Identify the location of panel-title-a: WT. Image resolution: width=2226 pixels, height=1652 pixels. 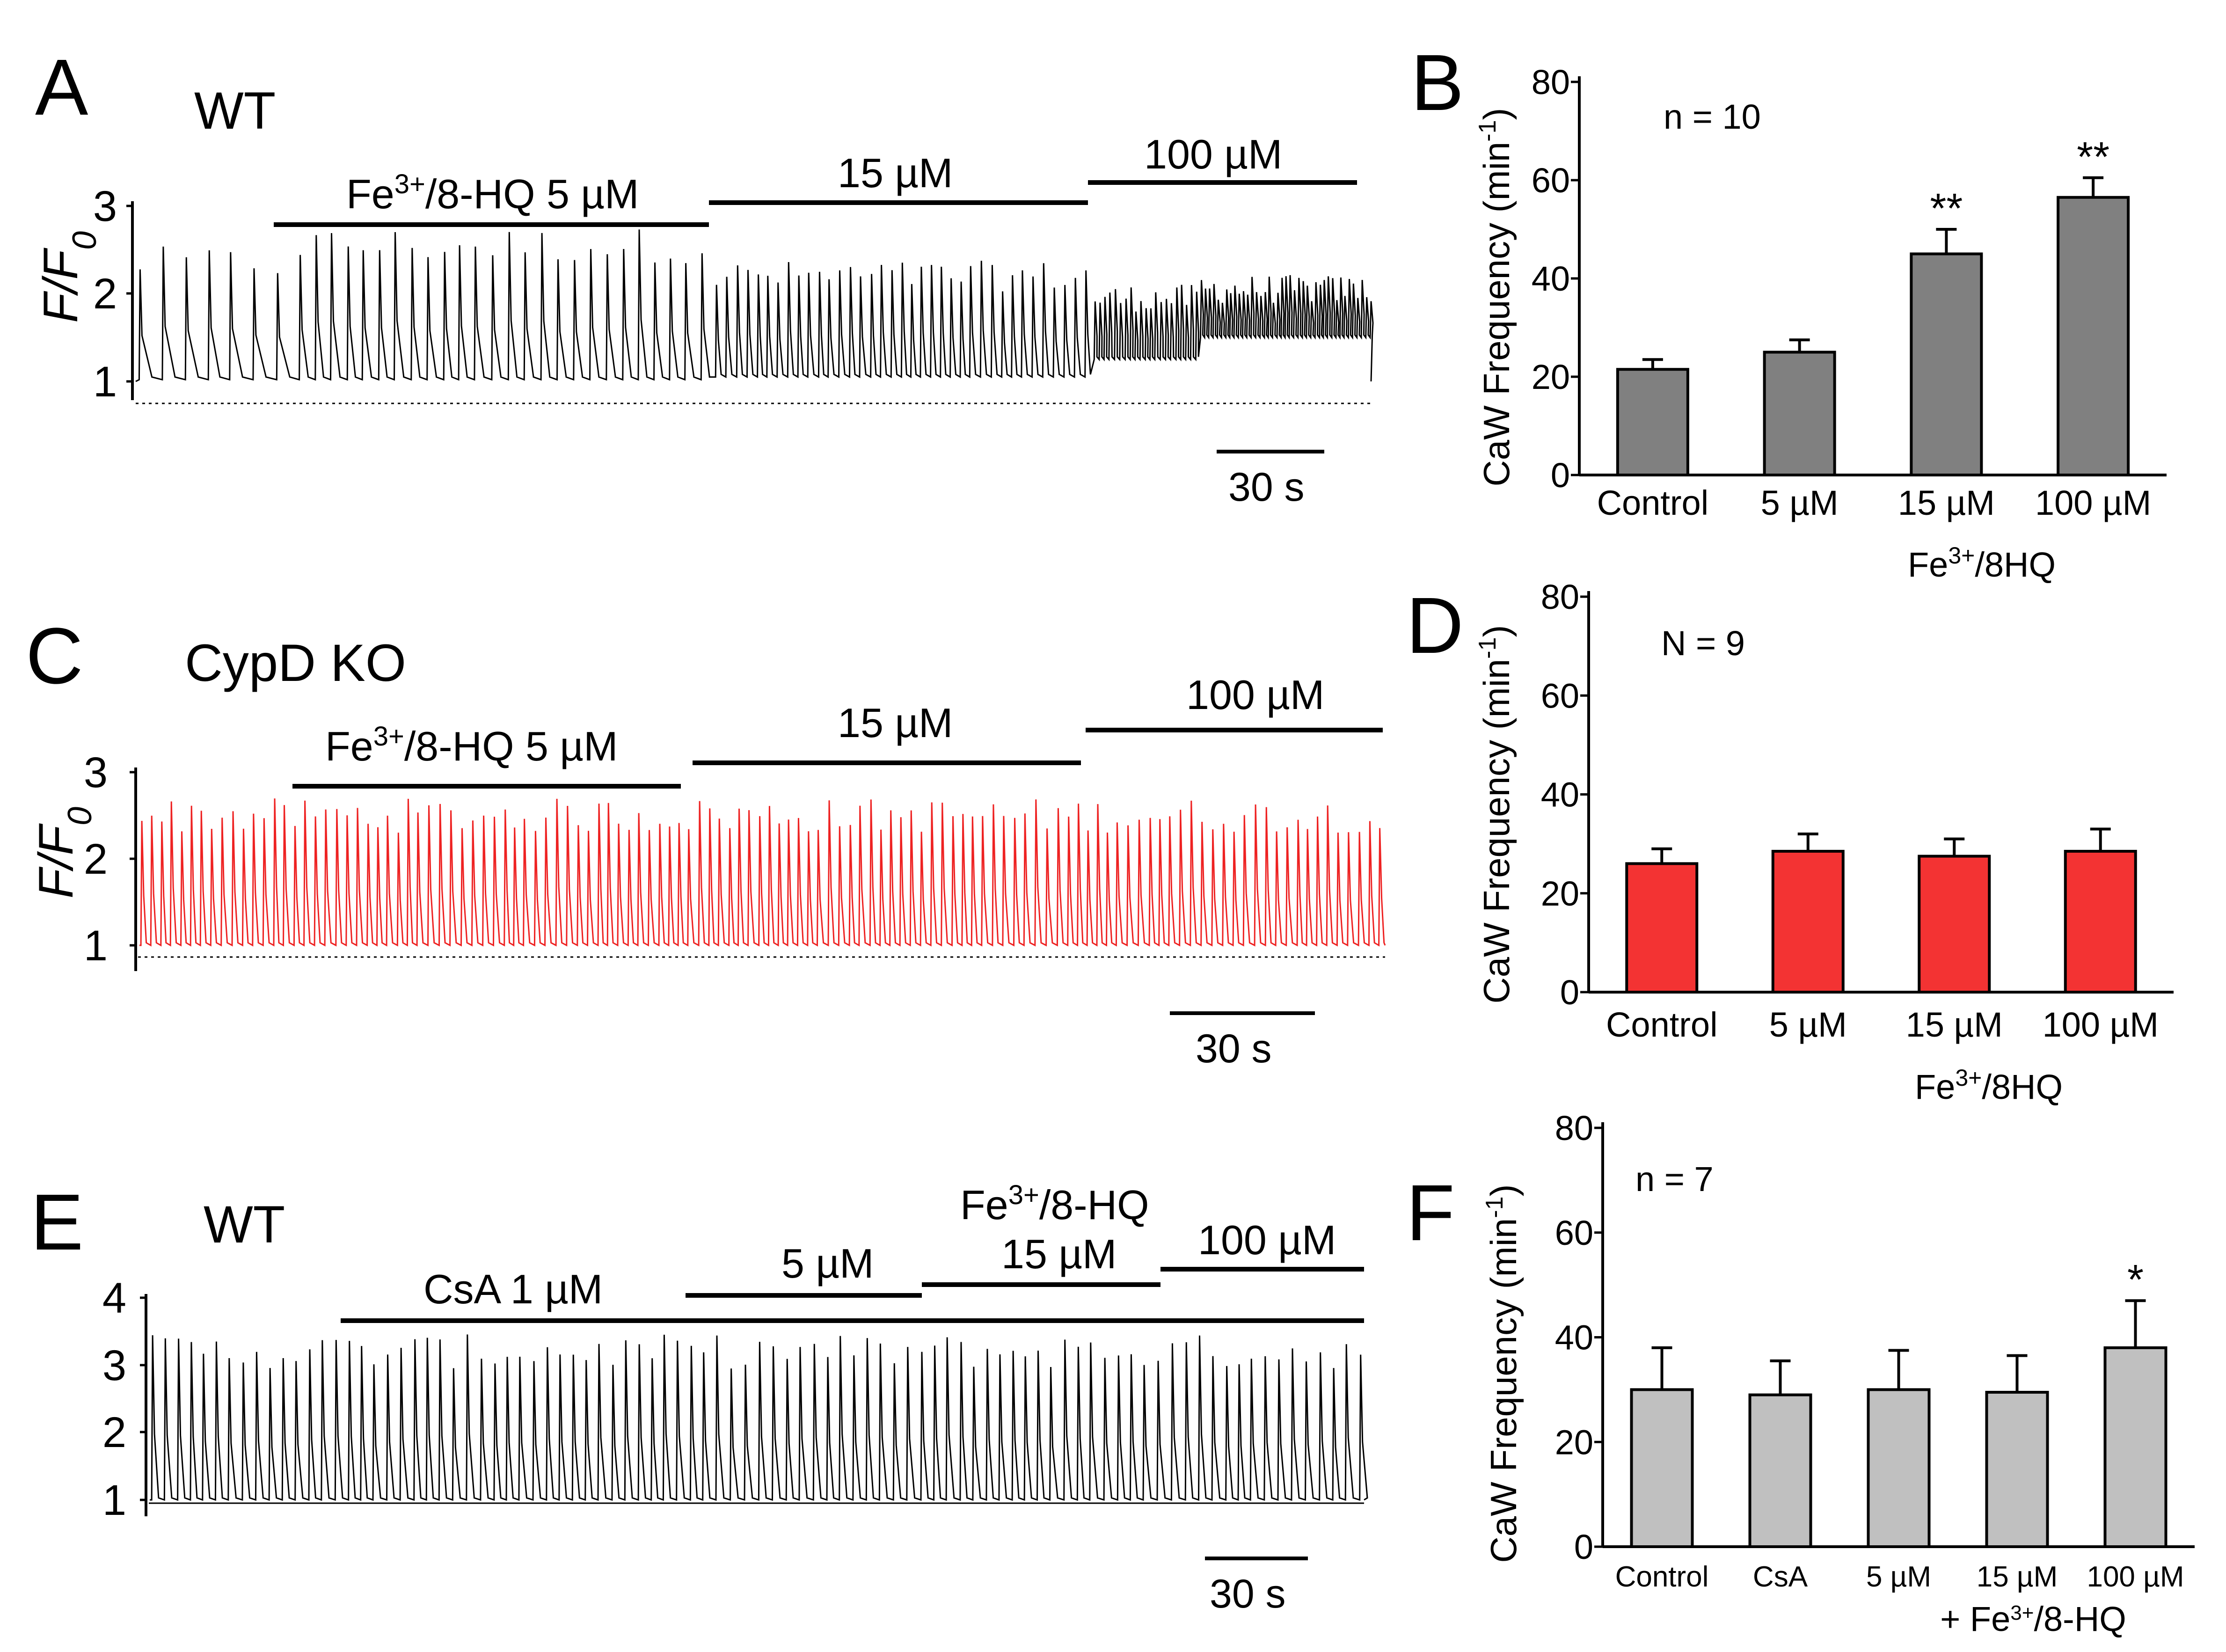
(235, 111).